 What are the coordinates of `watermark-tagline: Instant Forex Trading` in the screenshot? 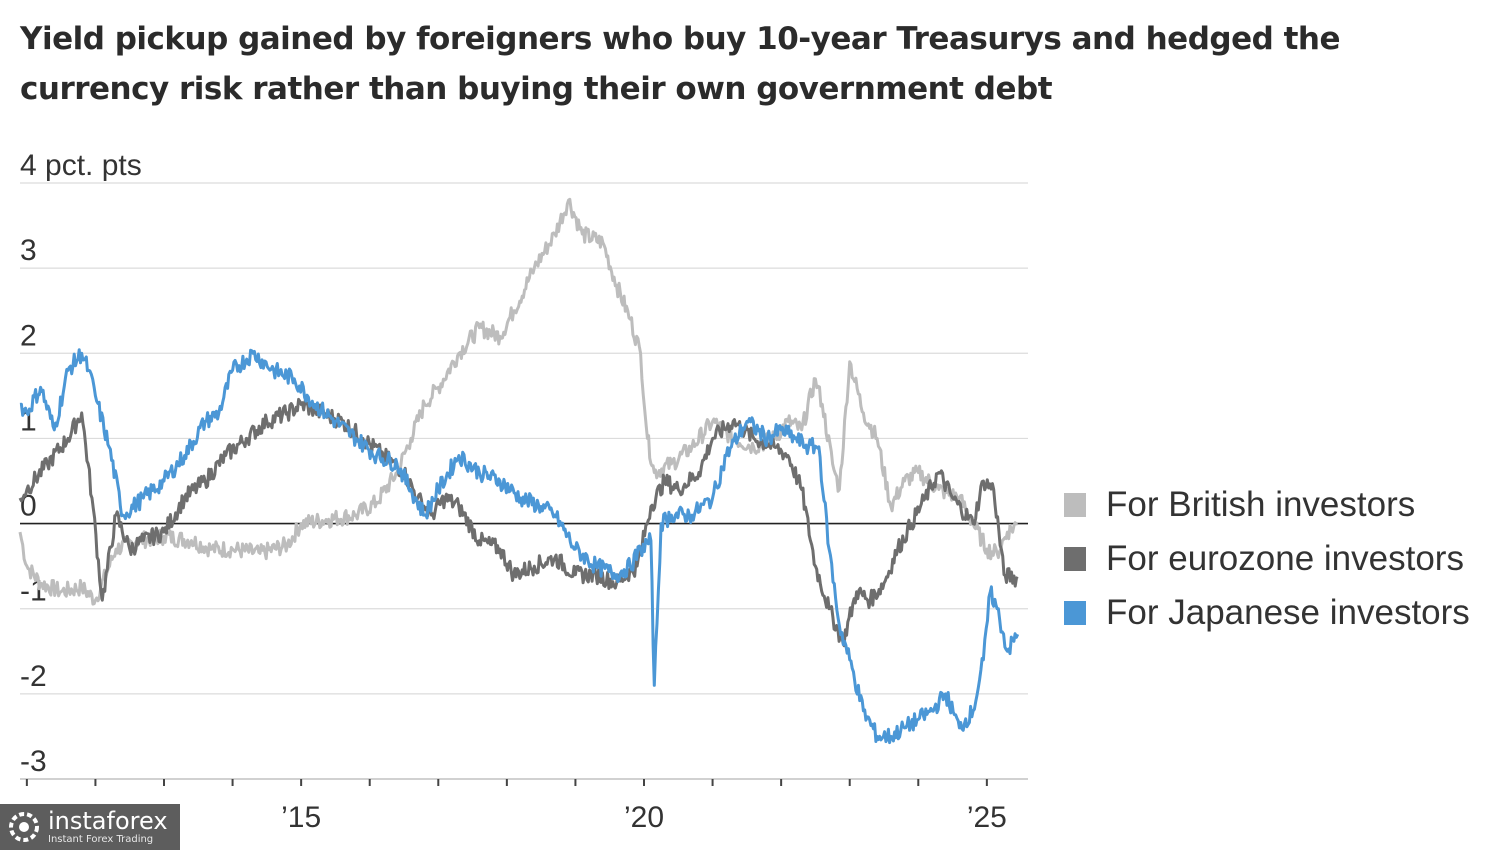 It's located at (101, 839).